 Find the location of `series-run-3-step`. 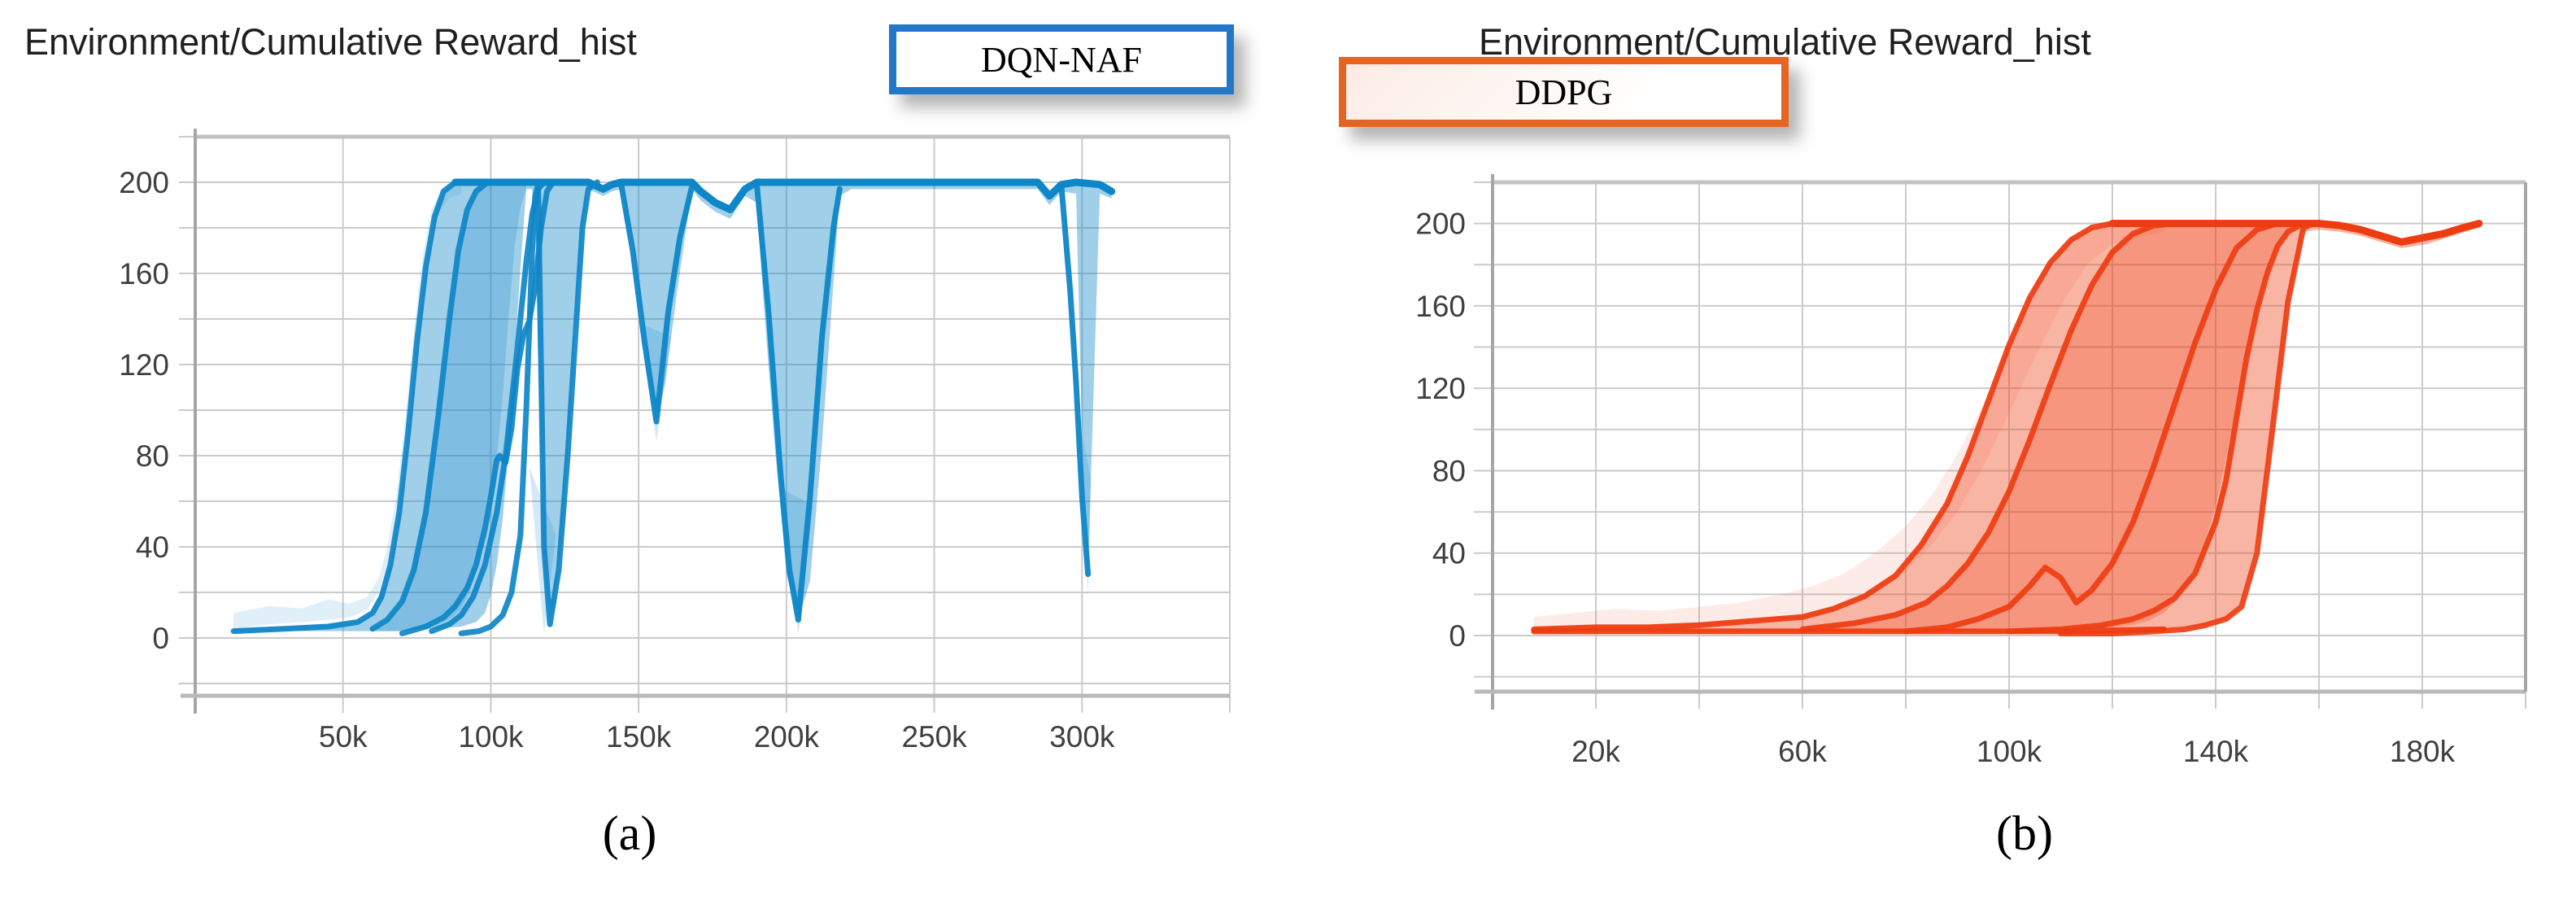

series-run-3-step is located at coordinates (477, 407).